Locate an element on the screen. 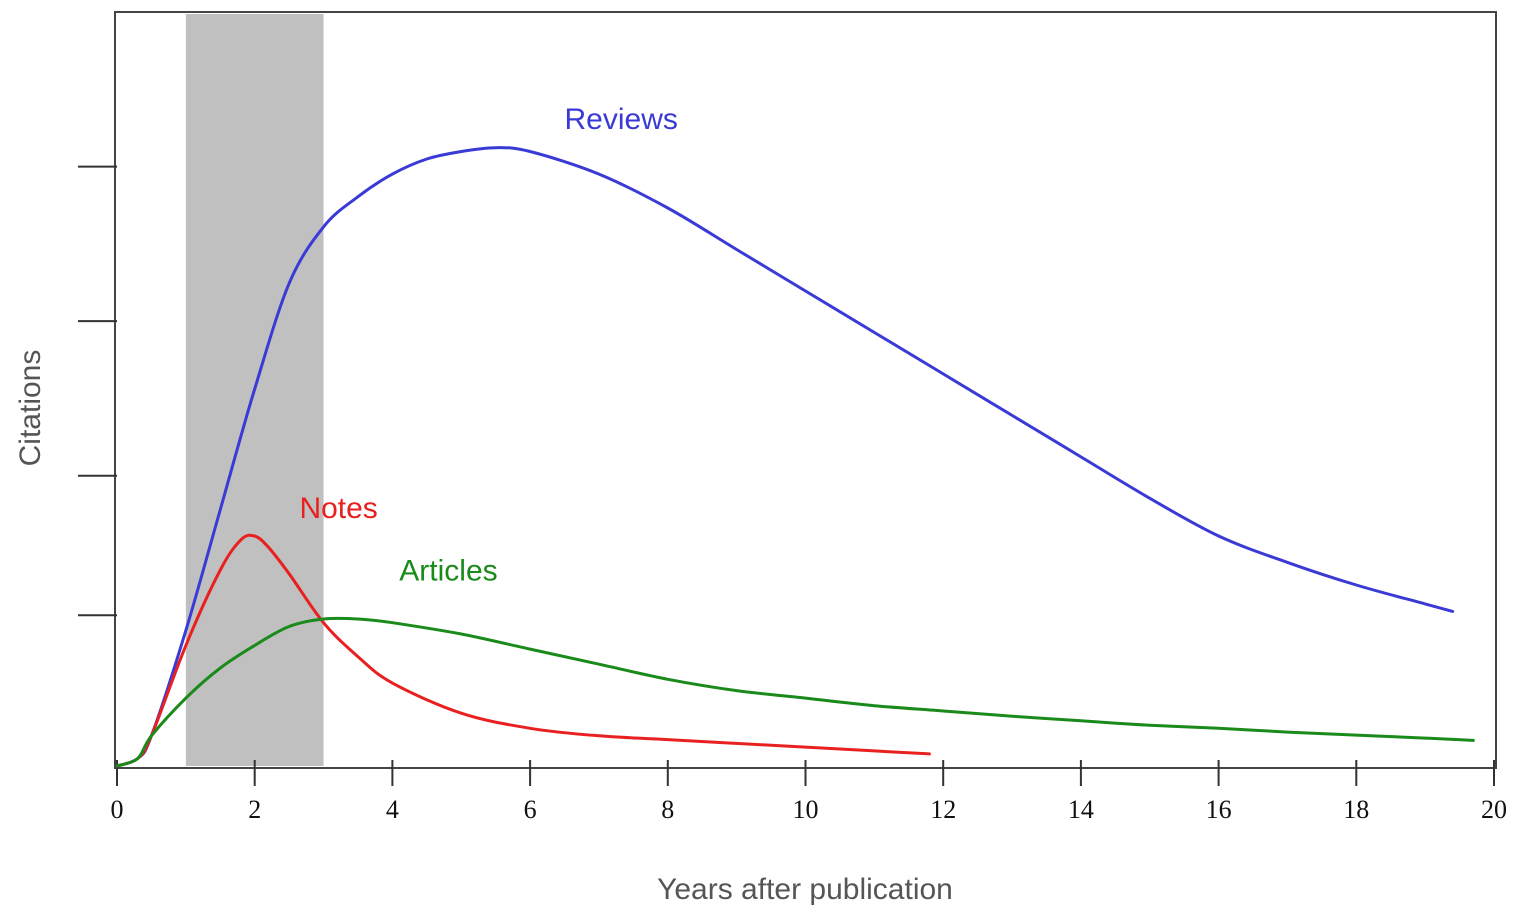 Image resolution: width=1519 pixels, height=912 pixels. x-tick-label: 16 is located at coordinates (1219, 809).